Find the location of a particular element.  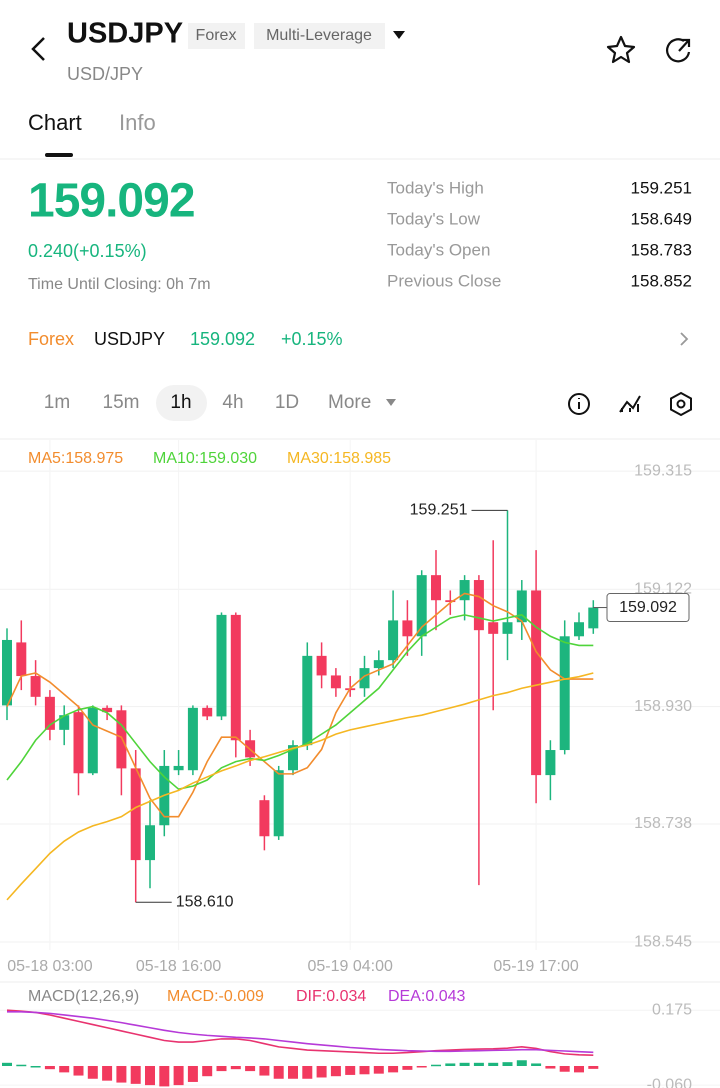

tag: Multi-Leverage is located at coordinates (319, 35).